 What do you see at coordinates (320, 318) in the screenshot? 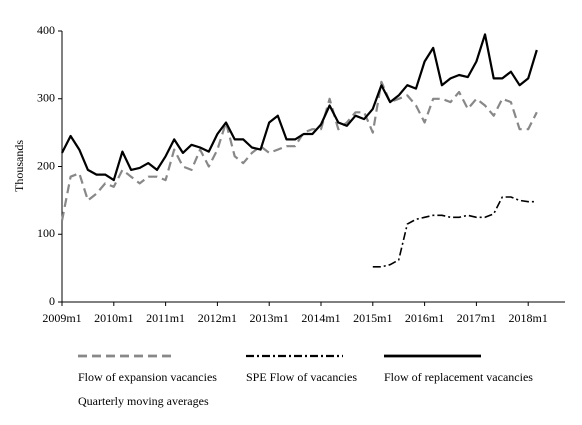
I see `x-tick-label: 2014m1` at bounding box center [320, 318].